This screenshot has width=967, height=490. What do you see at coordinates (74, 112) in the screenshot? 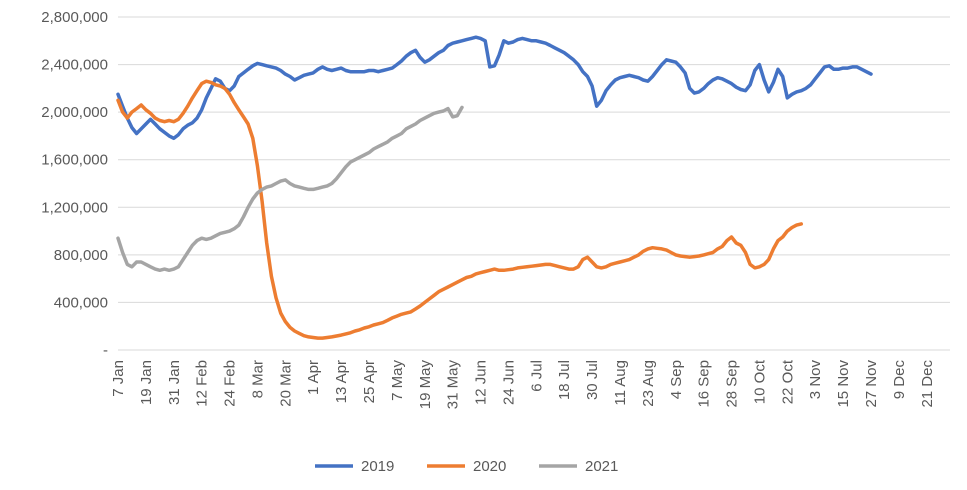
I see `y-tick-label: 2,000,000` at bounding box center [74, 112].